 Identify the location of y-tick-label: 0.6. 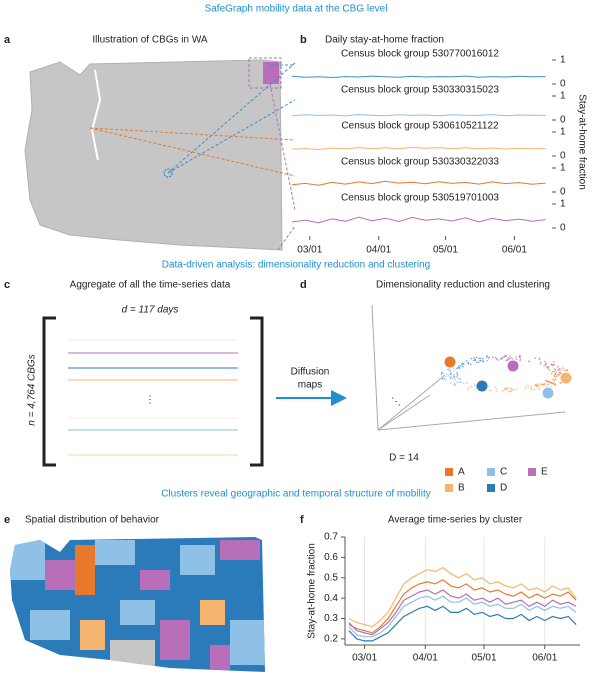
(331, 557).